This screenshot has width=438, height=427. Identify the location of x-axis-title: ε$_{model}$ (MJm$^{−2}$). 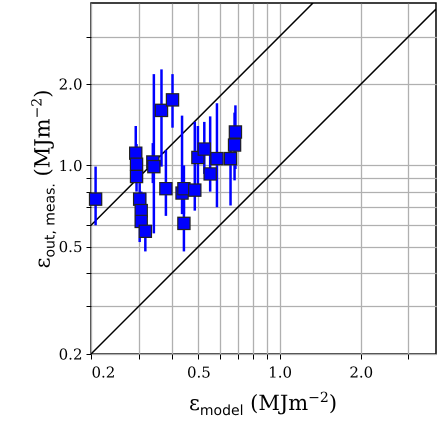
(263, 405).